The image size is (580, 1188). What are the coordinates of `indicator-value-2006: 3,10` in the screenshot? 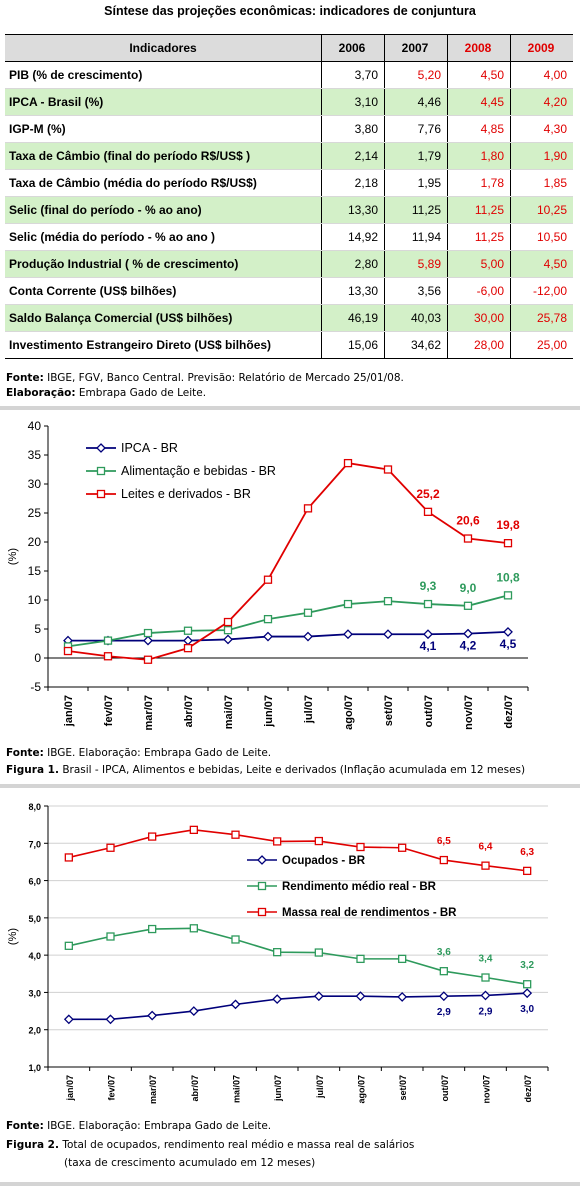 It's located at (353, 102).